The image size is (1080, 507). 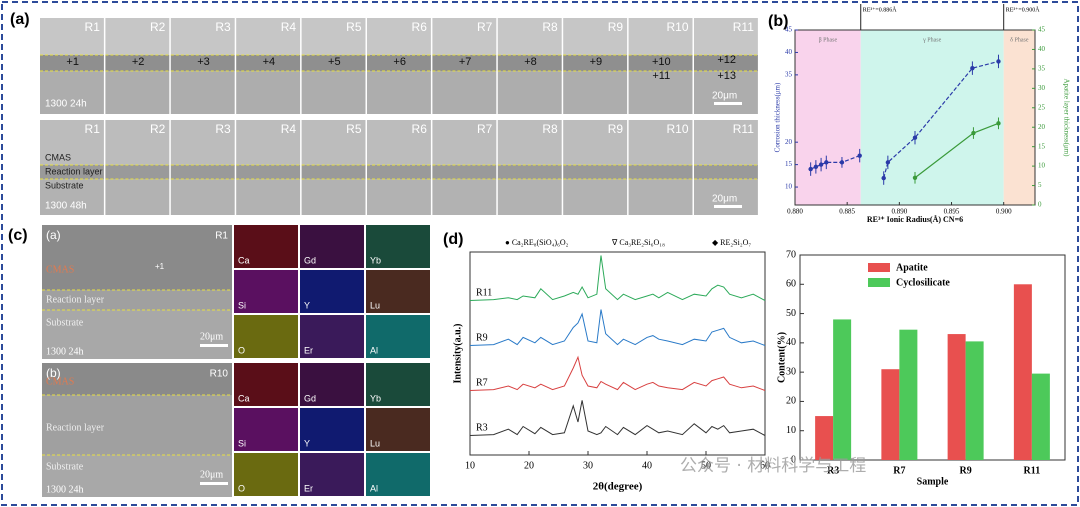 What do you see at coordinates (529, 465) in the screenshot?
I see `x-tick-label: 20` at bounding box center [529, 465].